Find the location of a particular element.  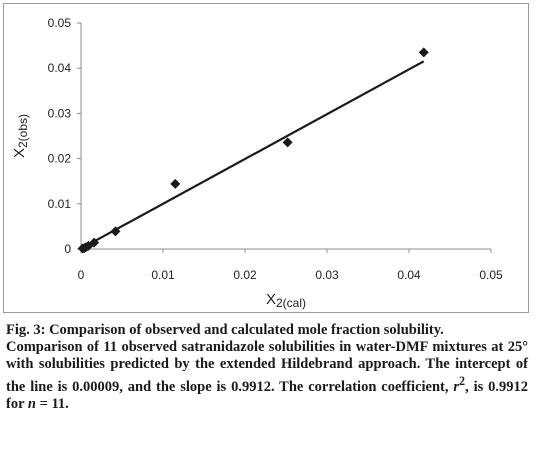

x-axis-title: X2(cal) is located at coordinates (286, 300).